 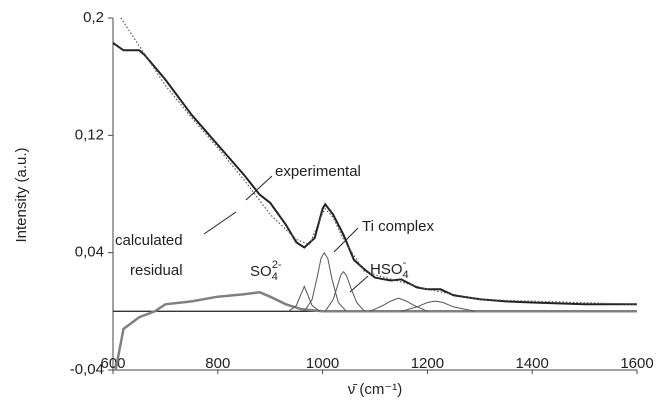 I want to click on annotation-sup: -, so click(x=405, y=263).